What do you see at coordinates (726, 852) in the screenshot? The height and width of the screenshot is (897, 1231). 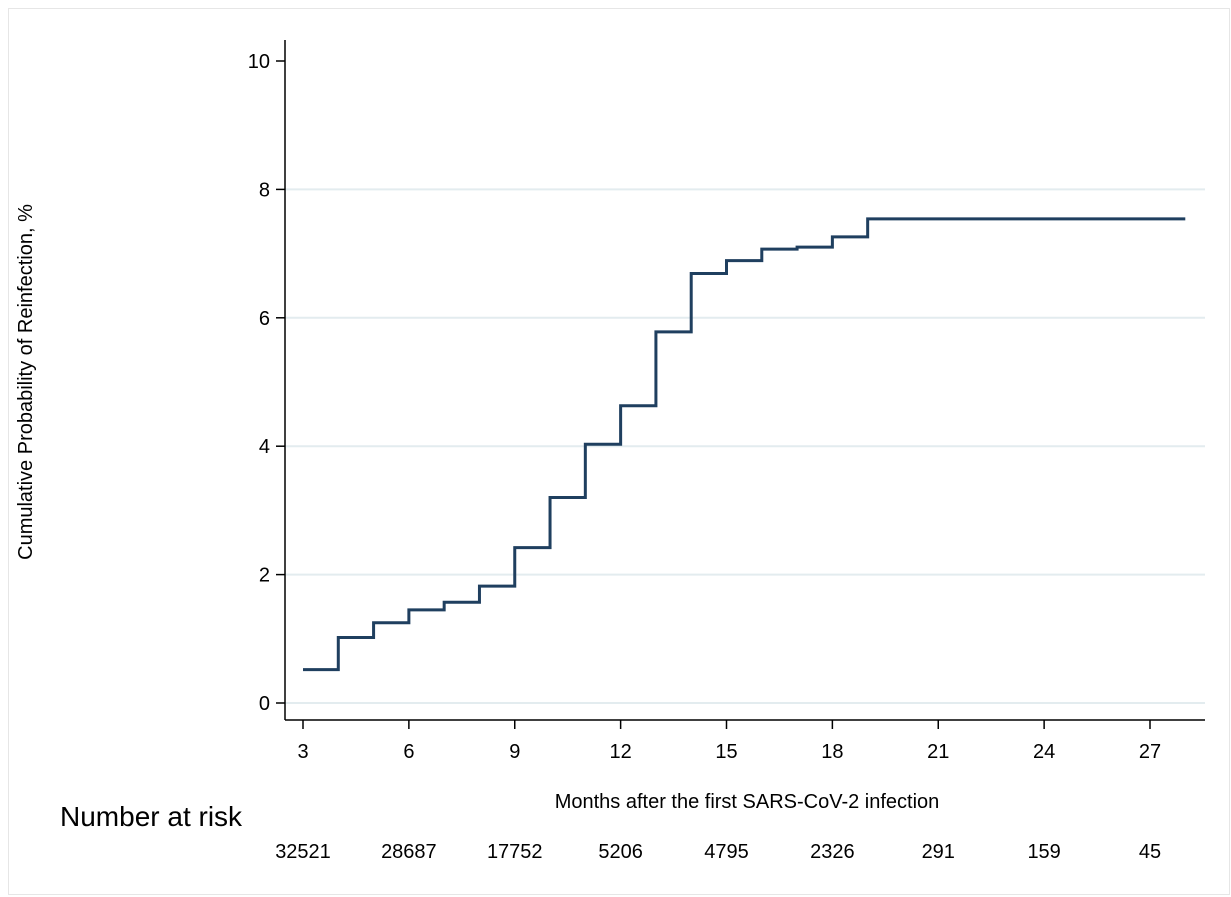 I see `number-at-risk-15: 4795` at bounding box center [726, 852].